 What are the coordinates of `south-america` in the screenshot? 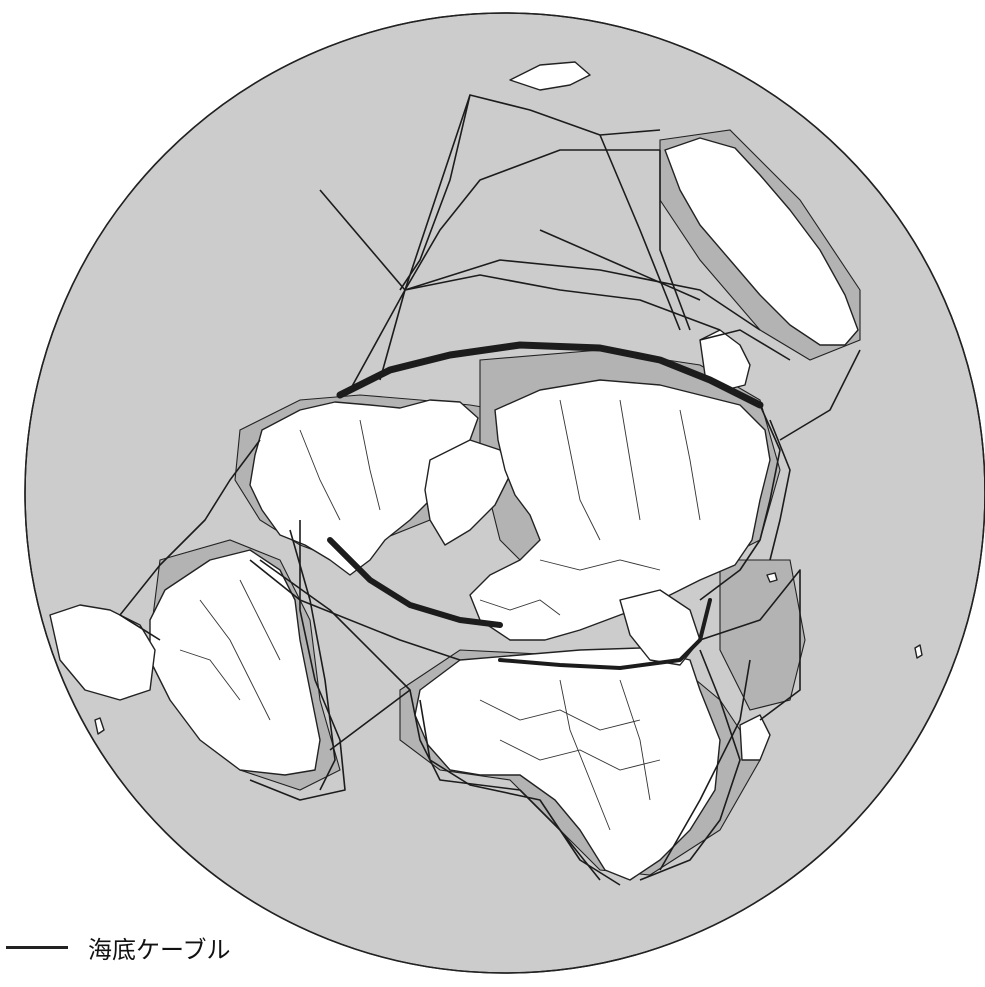 It's located at (235, 662).